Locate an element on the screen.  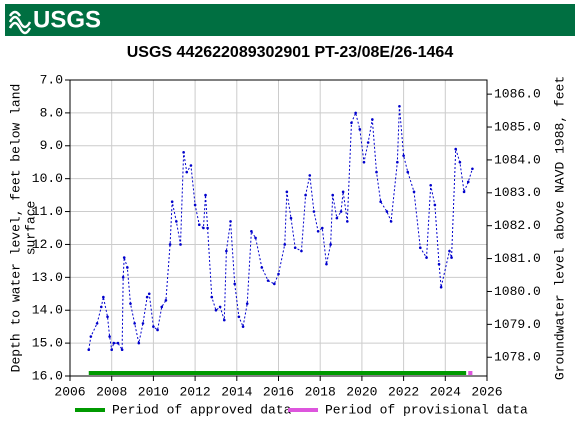
header-bar is located at coordinates (290, 20).